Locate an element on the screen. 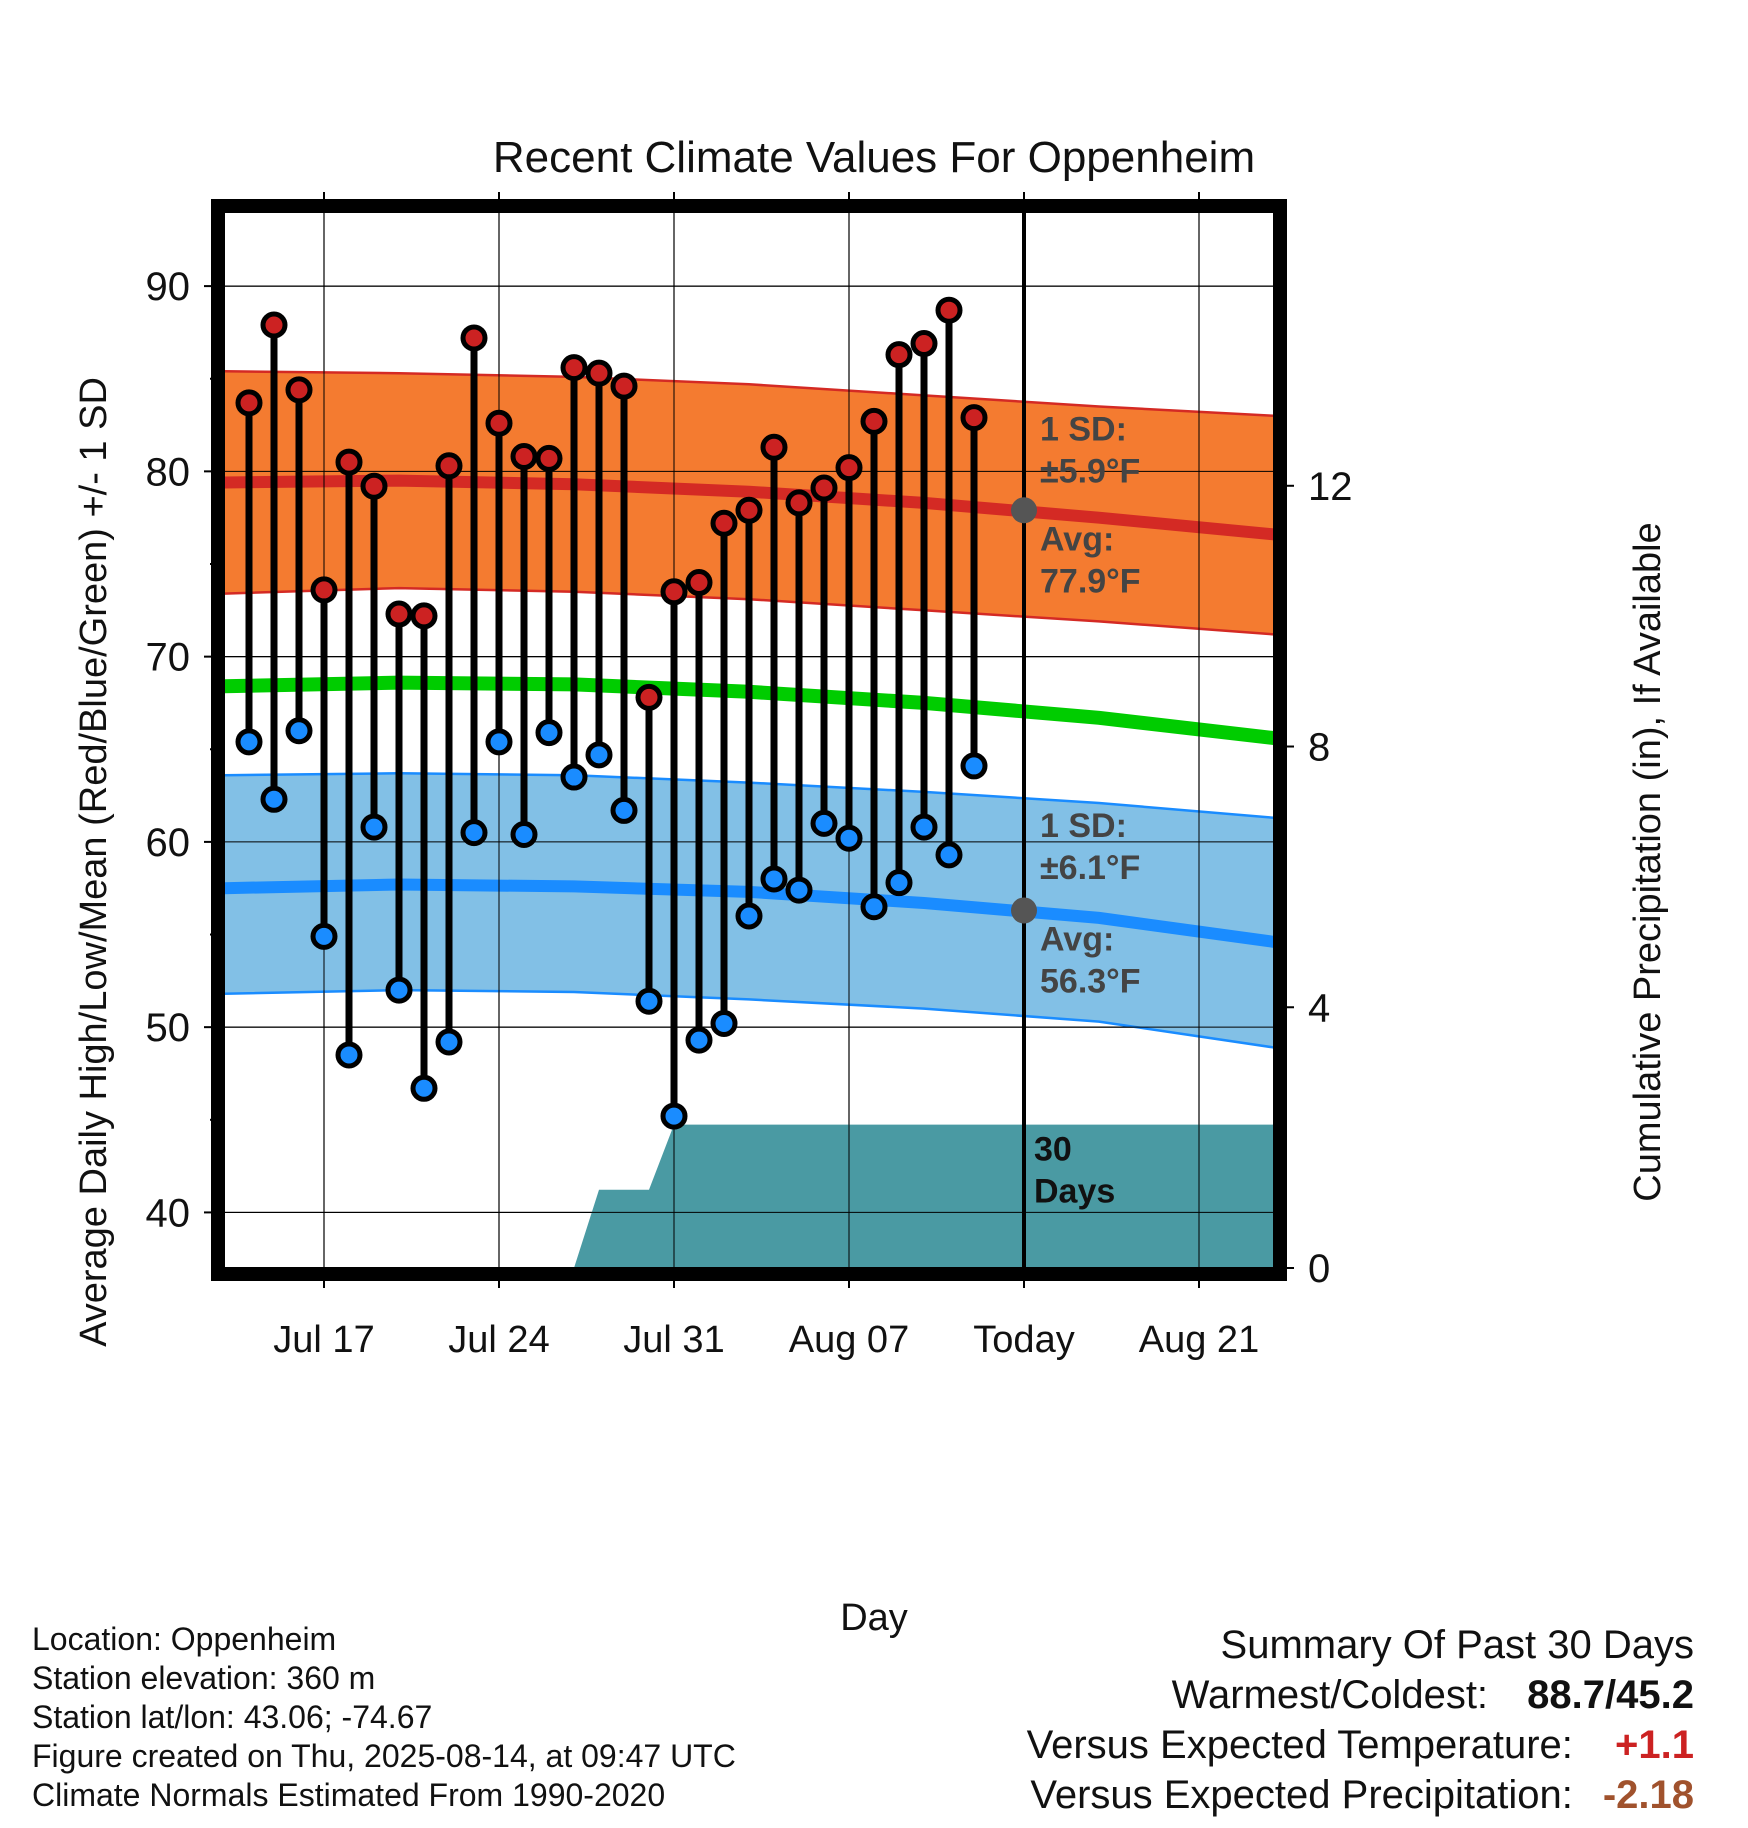 Image resolution: width=1748 pixels, height=1828 pixels. y2-tick-label: 4 is located at coordinates (1319, 1008).